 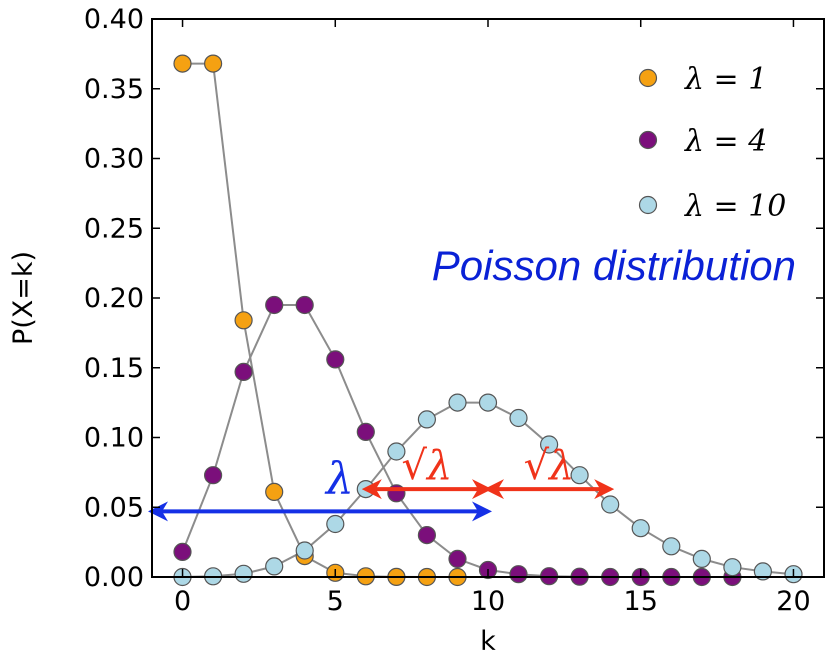 I want to click on legend: λ = 1 λ = 4 λ = 10, so click(x=712, y=143).